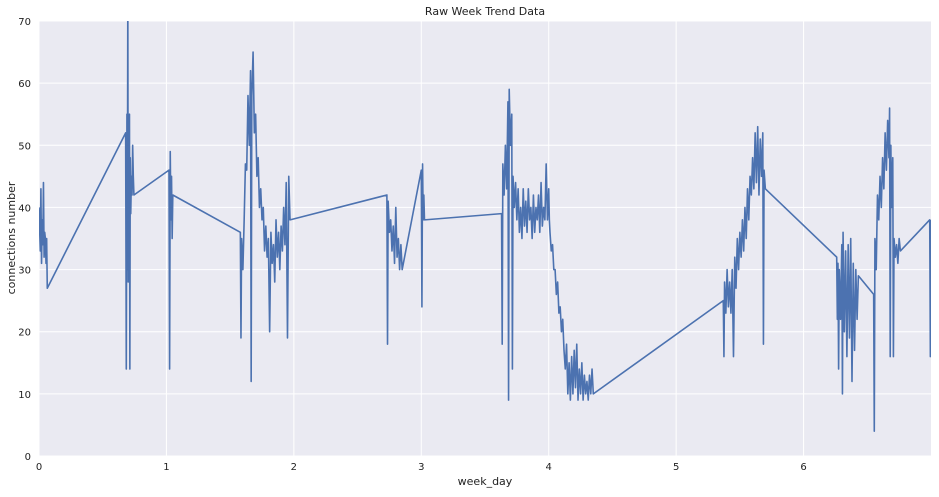 The width and height of the screenshot is (939, 497). What do you see at coordinates (24, 84) in the screenshot?
I see `y-tick-label: 60` at bounding box center [24, 84].